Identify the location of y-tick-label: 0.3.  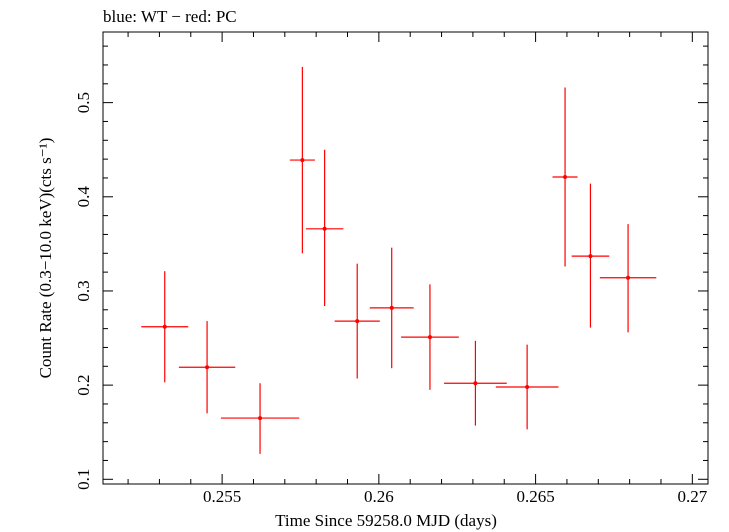
(83, 290).